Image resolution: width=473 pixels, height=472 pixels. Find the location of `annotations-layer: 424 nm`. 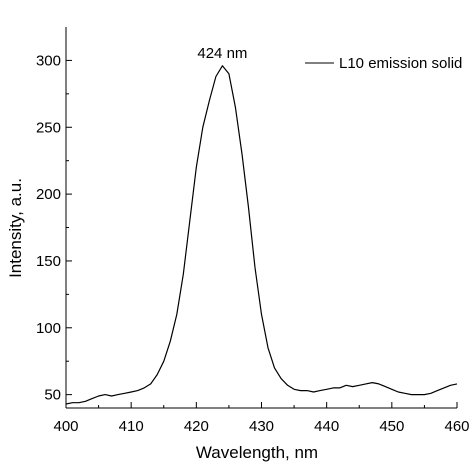

annotations-layer: 424 nm is located at coordinates (222, 53).